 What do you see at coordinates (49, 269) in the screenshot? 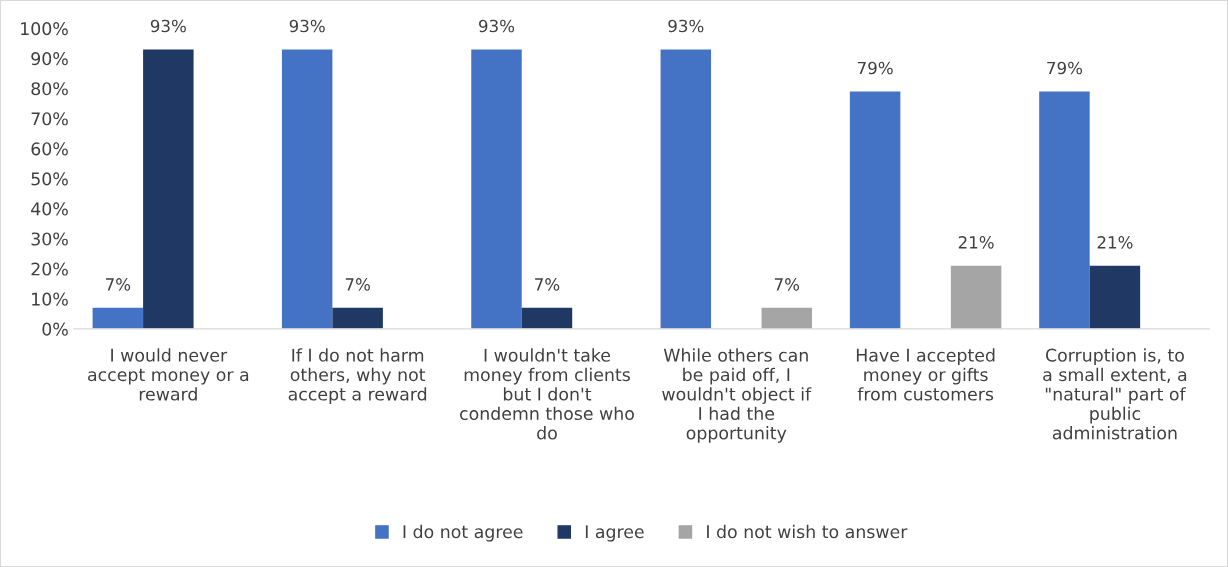
I see `y-tick-label: 20%` at bounding box center [49, 269].